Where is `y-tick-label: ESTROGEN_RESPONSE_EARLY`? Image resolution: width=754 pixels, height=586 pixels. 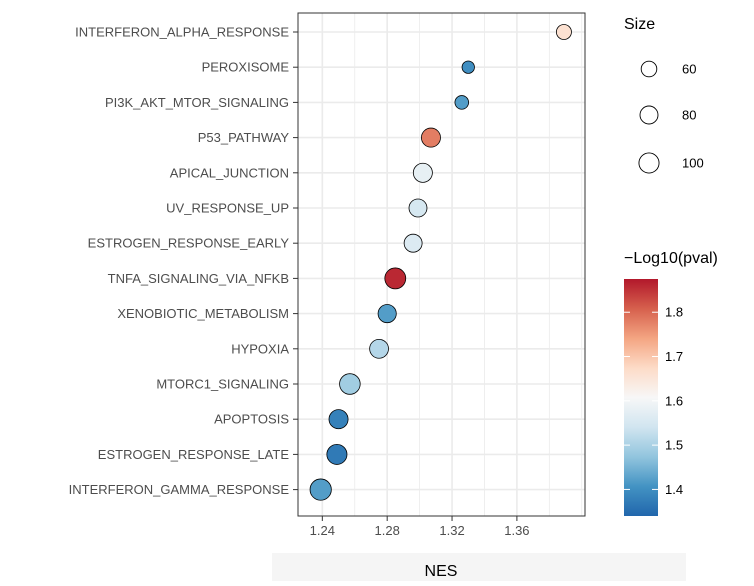 y-tick-label: ESTROGEN_RESPONSE_EARLY is located at coordinates (189, 243).